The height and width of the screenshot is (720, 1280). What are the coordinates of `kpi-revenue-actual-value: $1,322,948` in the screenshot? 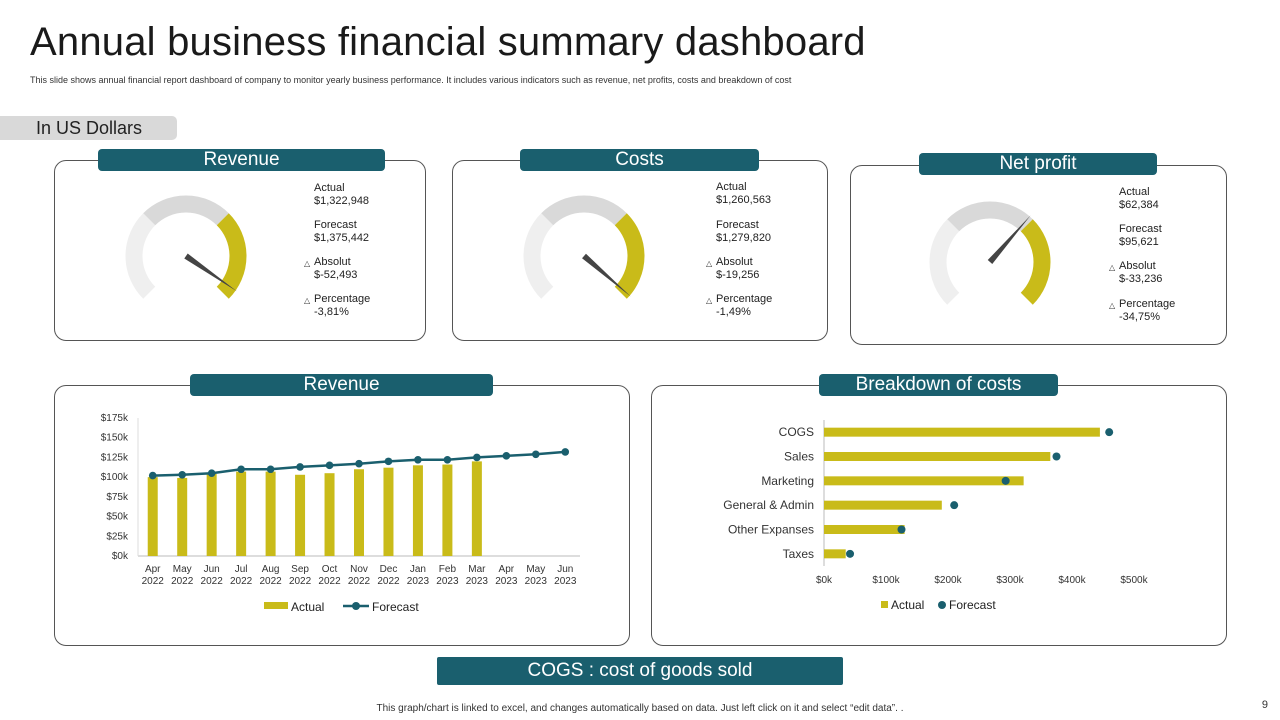 It's located at (342, 201).